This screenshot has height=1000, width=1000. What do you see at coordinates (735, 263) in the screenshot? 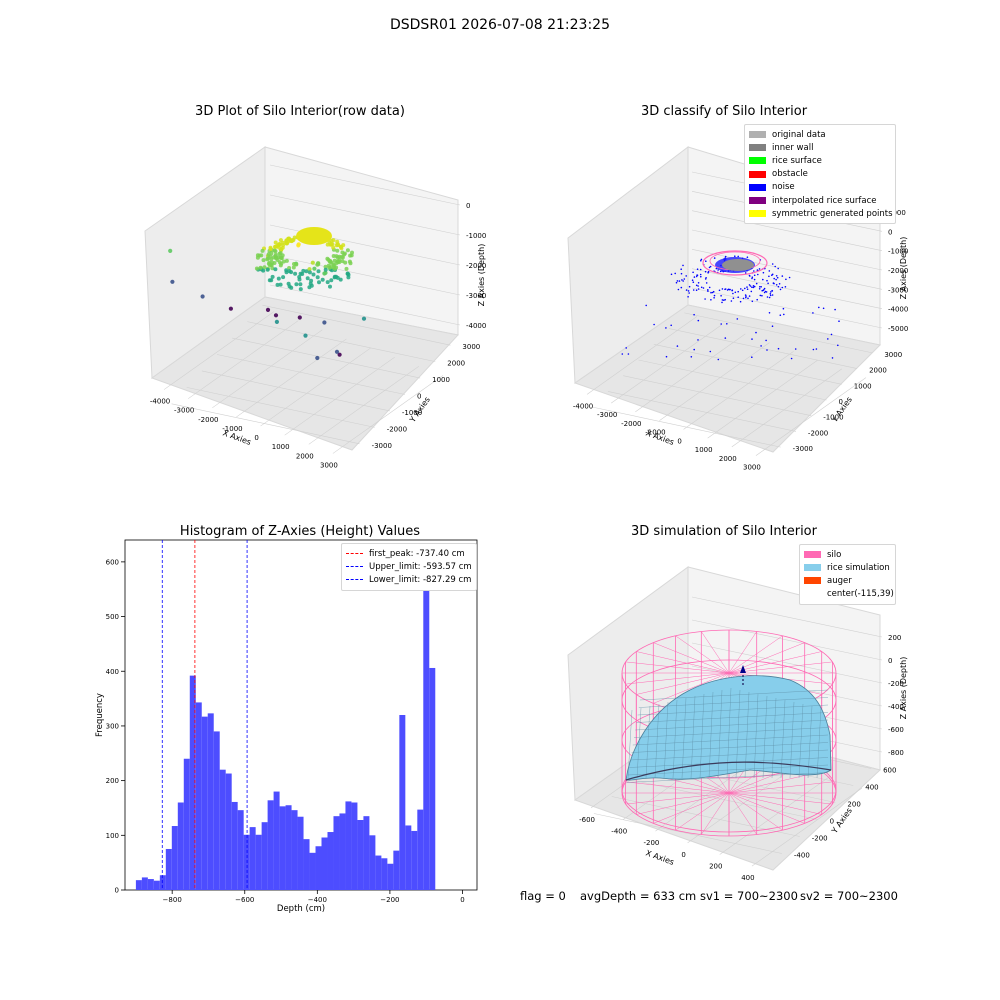
I see `pink-ring` at bounding box center [735, 263].